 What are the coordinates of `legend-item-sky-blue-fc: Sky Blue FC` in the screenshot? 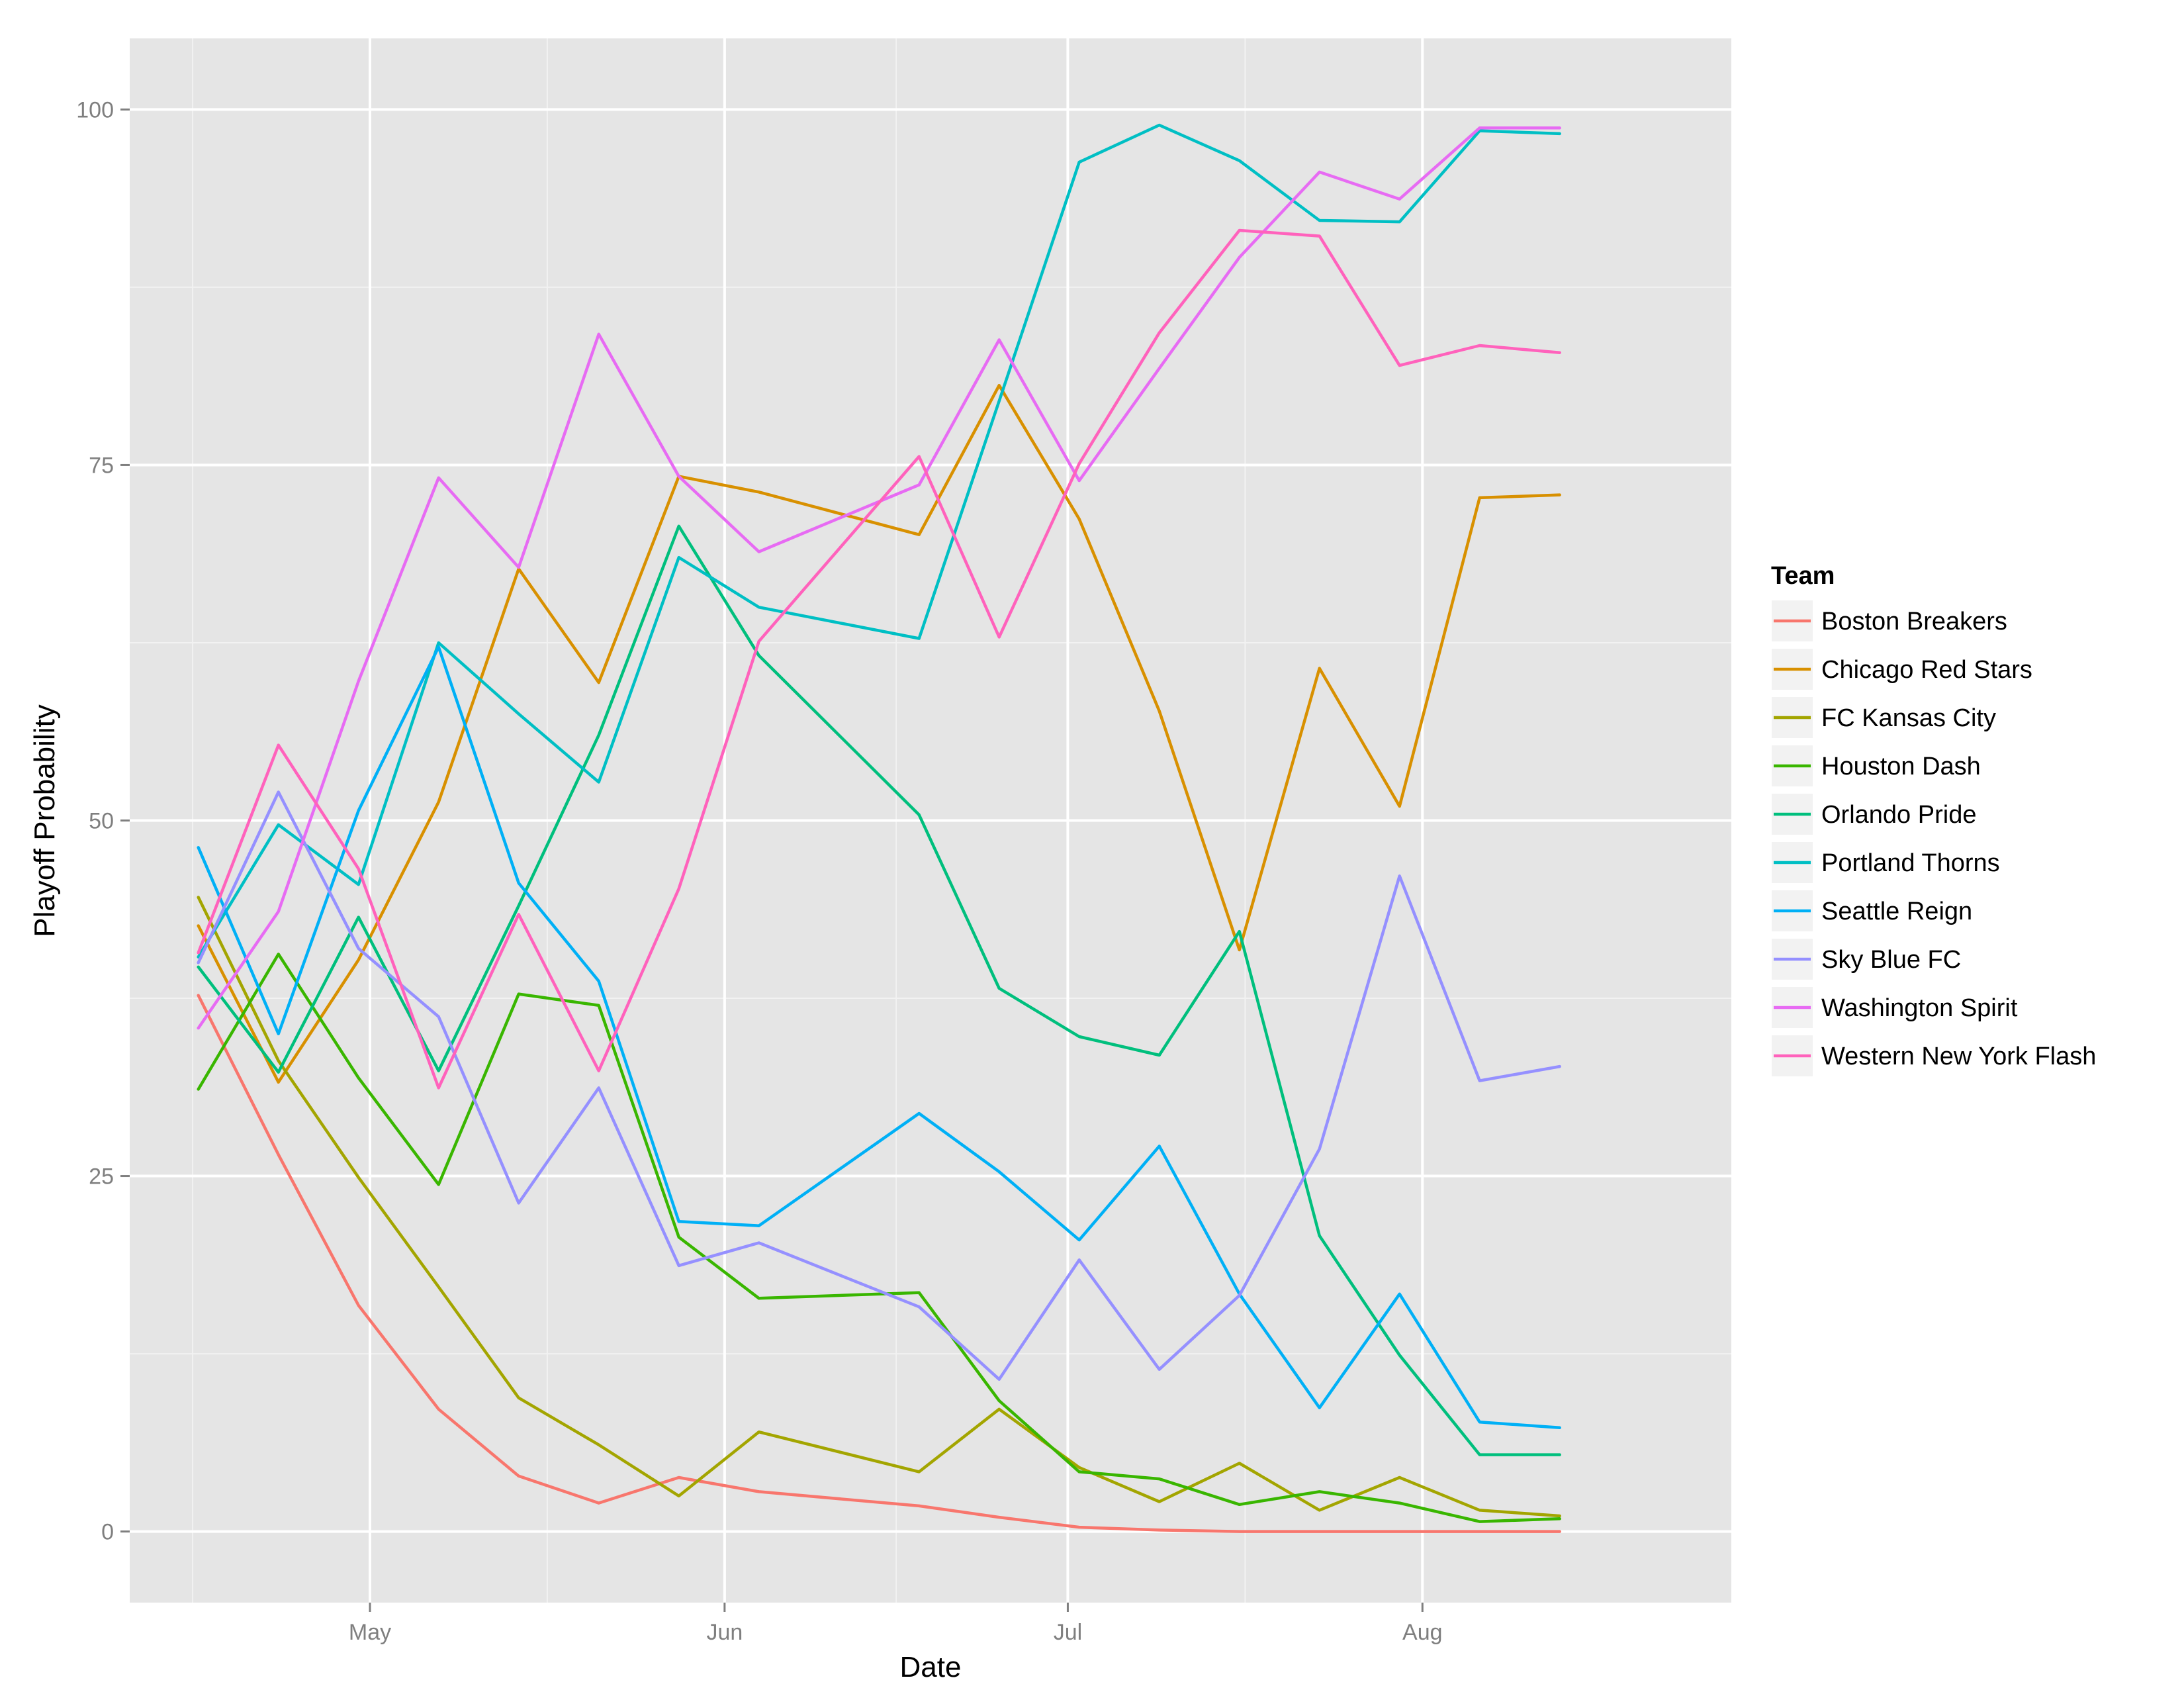 It's located at (1866, 959).